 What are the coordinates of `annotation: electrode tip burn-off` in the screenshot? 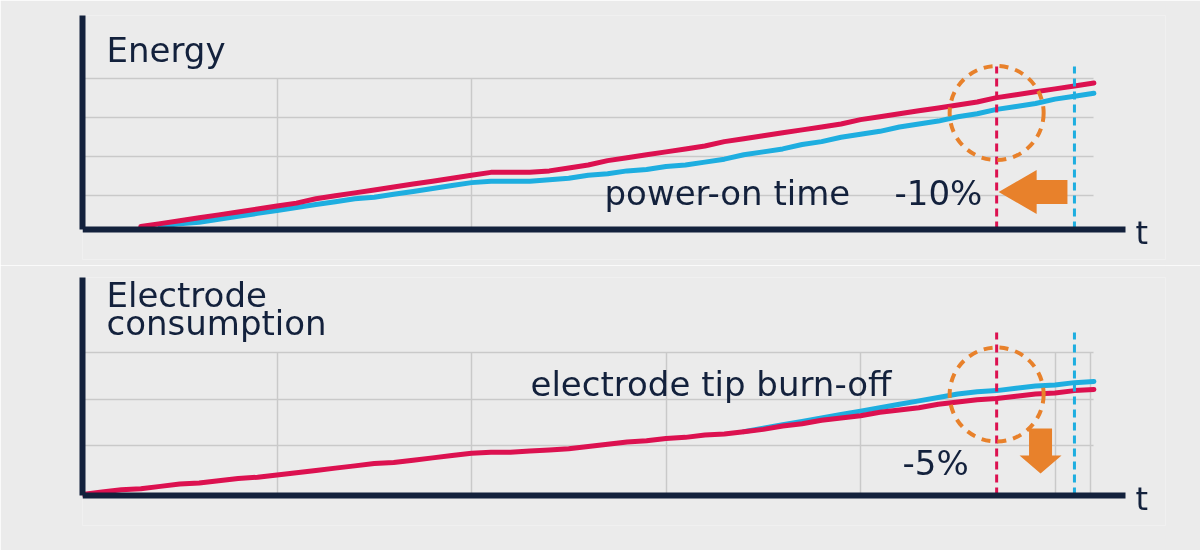 It's located at (712, 383).